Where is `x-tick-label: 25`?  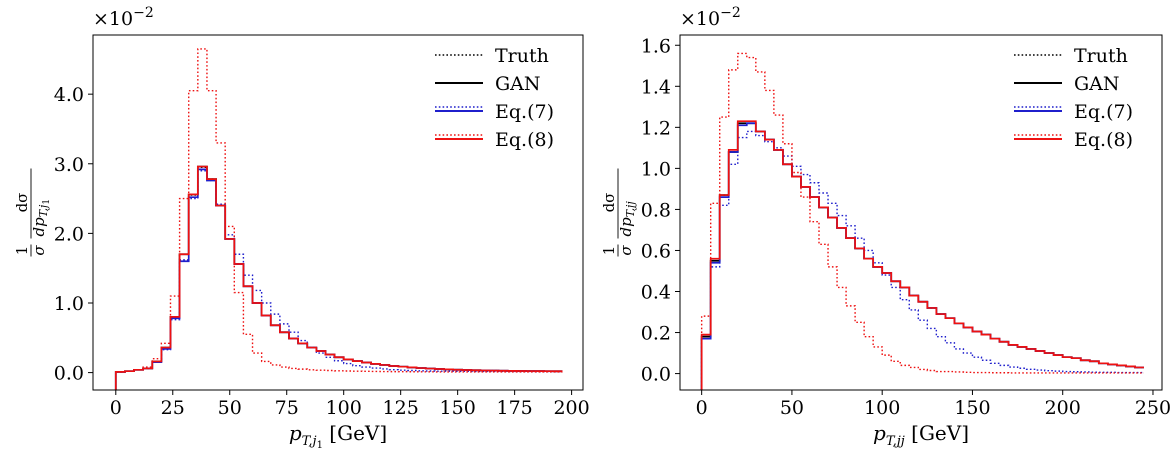 x-tick-label: 25 is located at coordinates (173, 408).